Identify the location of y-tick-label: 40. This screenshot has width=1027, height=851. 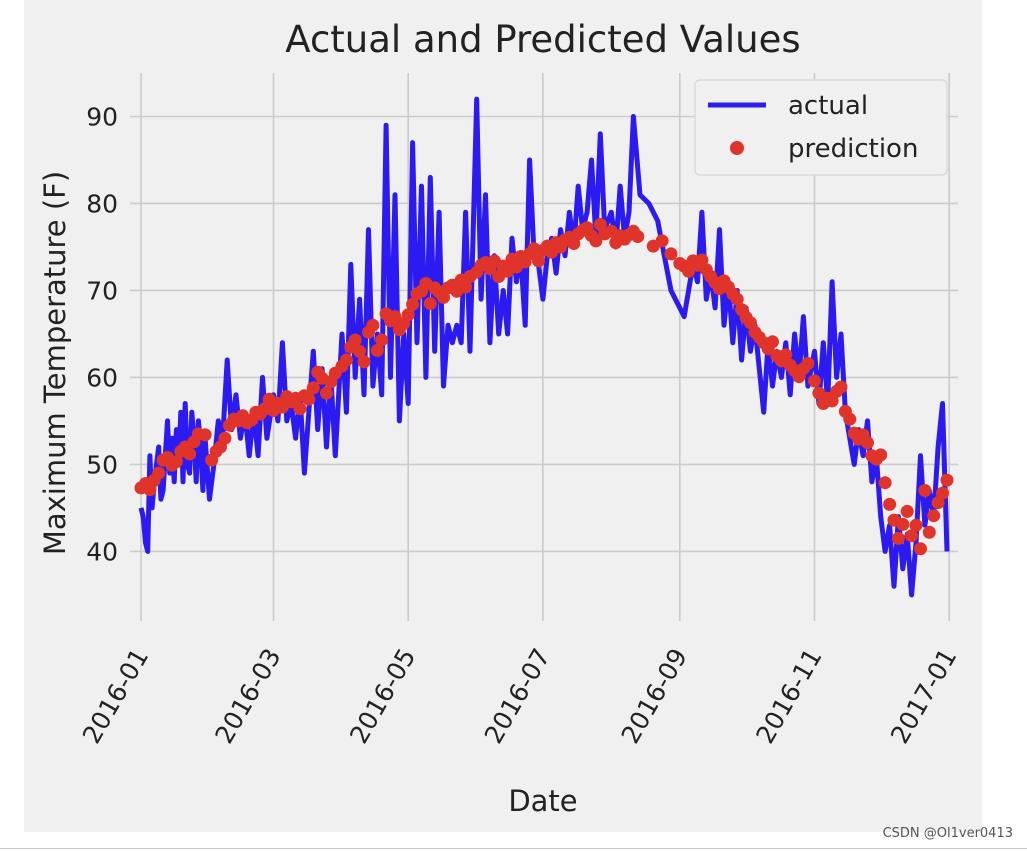
(102, 551).